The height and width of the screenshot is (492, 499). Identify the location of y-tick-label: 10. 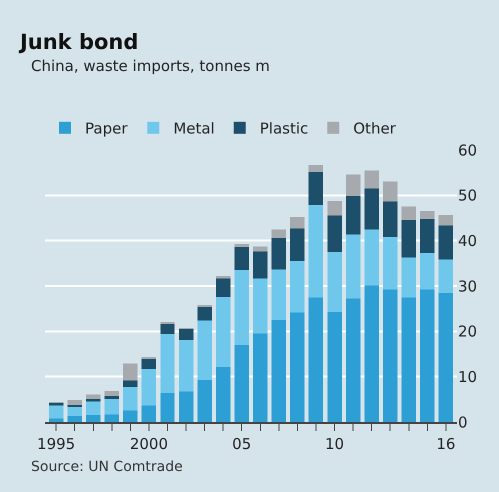
(468, 377).